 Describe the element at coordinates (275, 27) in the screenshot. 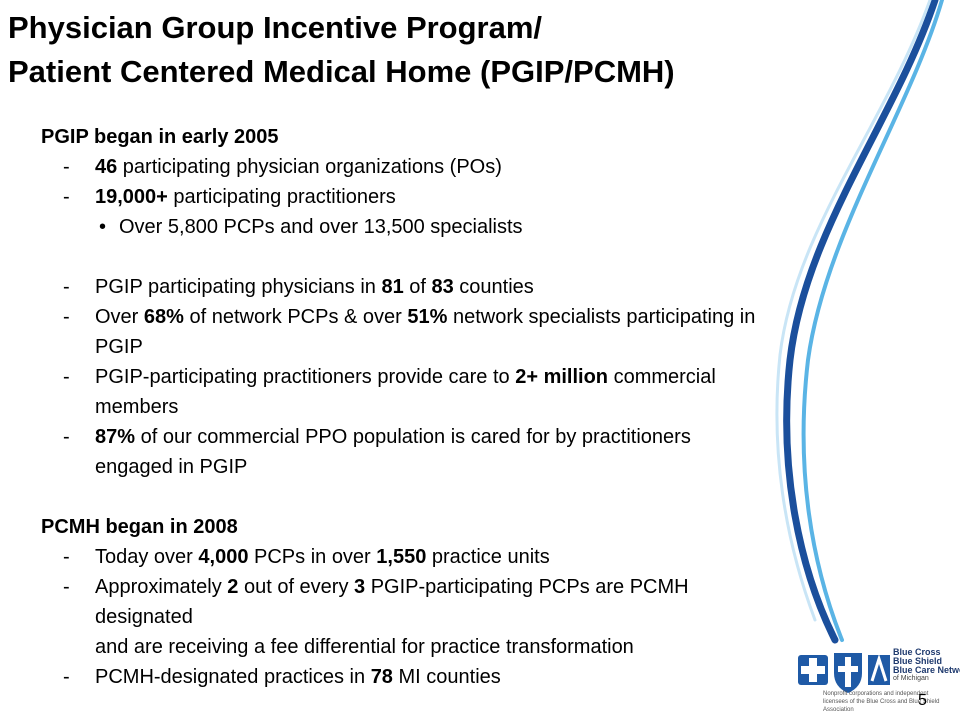

I see `slide-title-line-1: Physician Group Incentive Program/` at that location.